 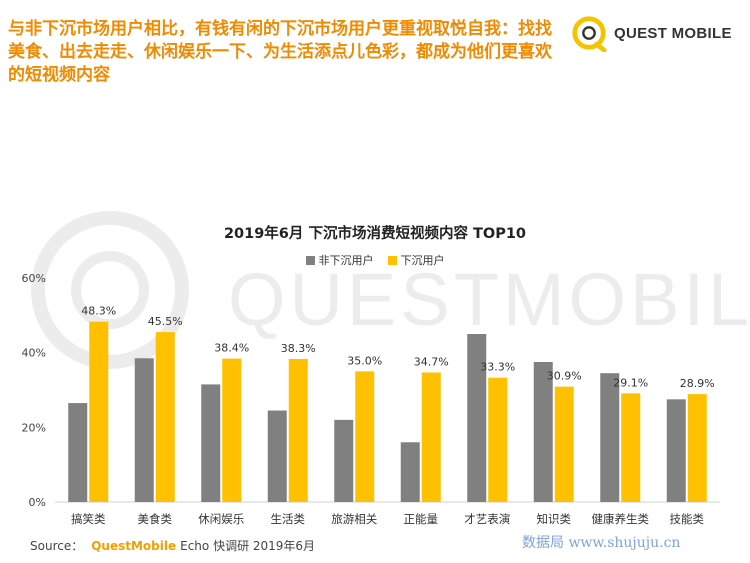 I want to click on x-tick-label: 旅游相关, so click(x=354, y=519).